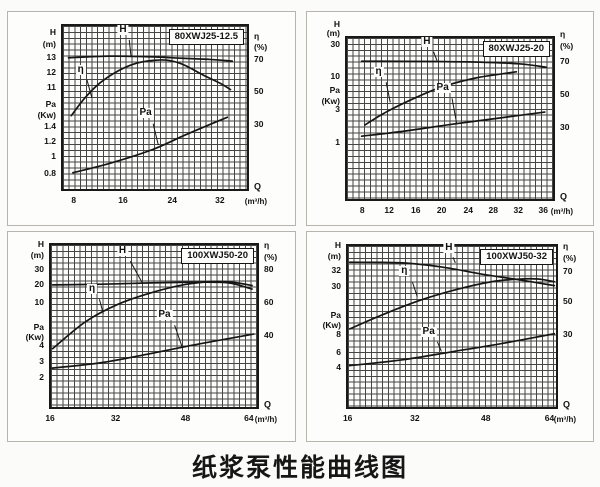 This screenshot has width=600, height=487. What do you see at coordinates (39, 283) in the screenshot?
I see `y-axis-label: 20` at bounding box center [39, 283].